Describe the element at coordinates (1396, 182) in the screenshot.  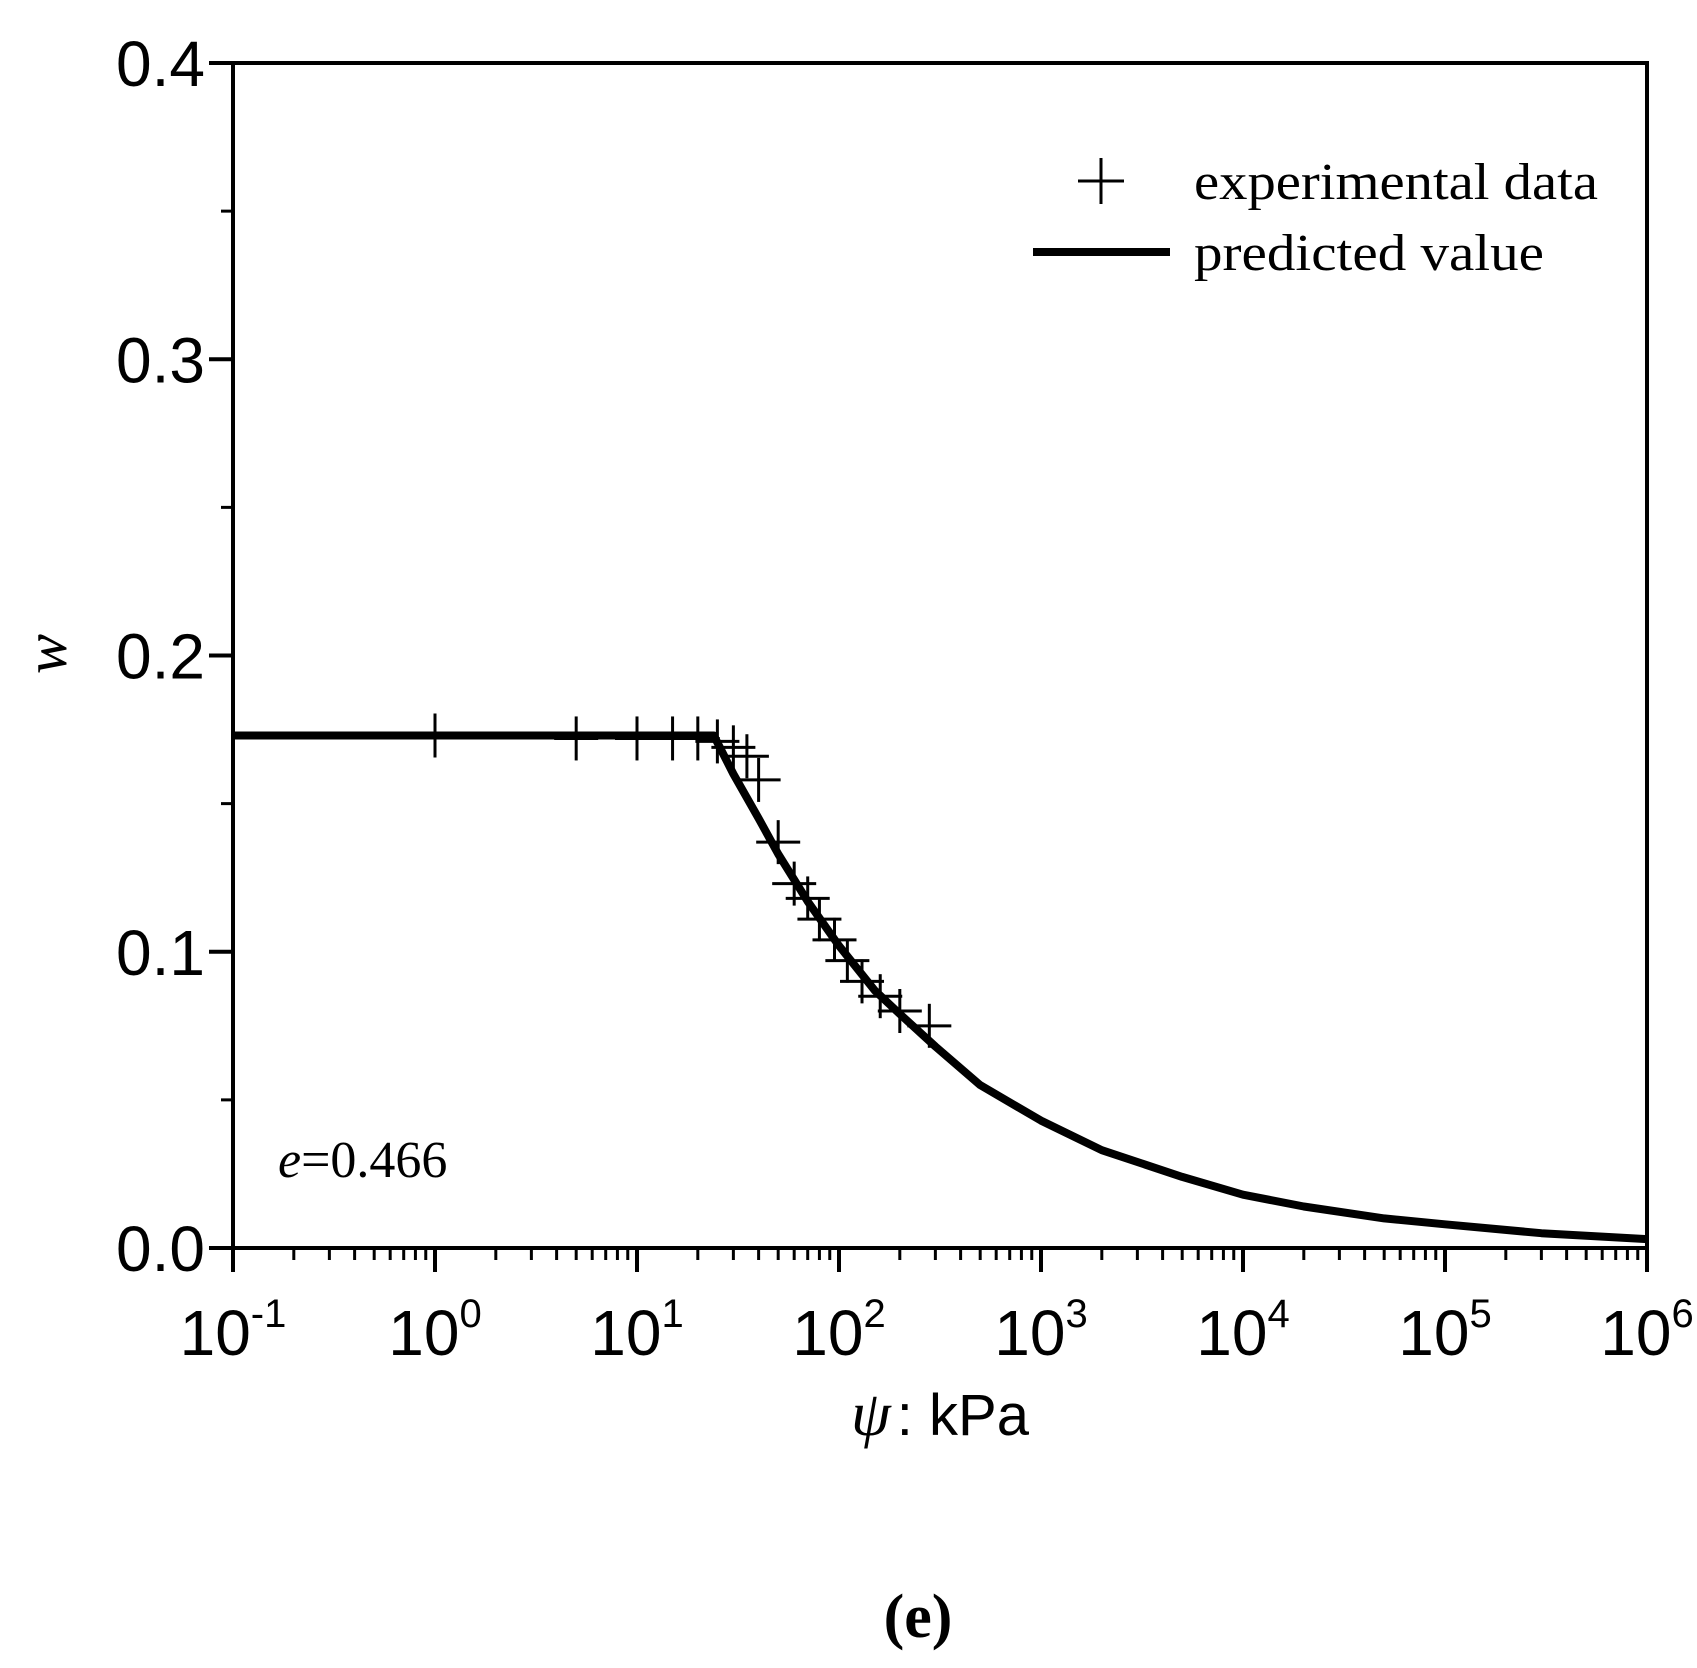
I see `legend-label-experimental: experimental data` at that location.